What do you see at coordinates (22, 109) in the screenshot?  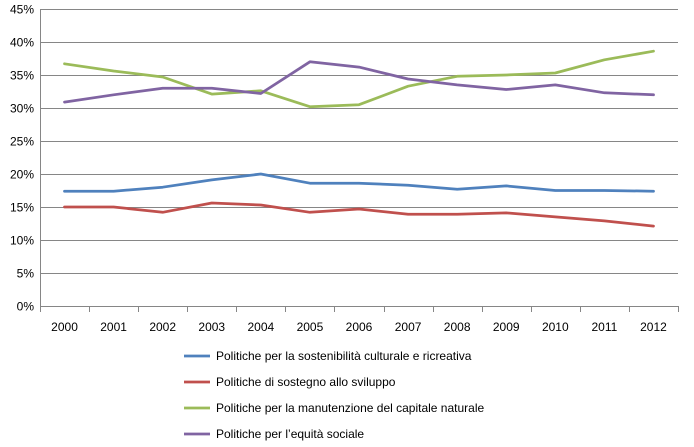 I see `y-tick-label: 30%` at bounding box center [22, 109].